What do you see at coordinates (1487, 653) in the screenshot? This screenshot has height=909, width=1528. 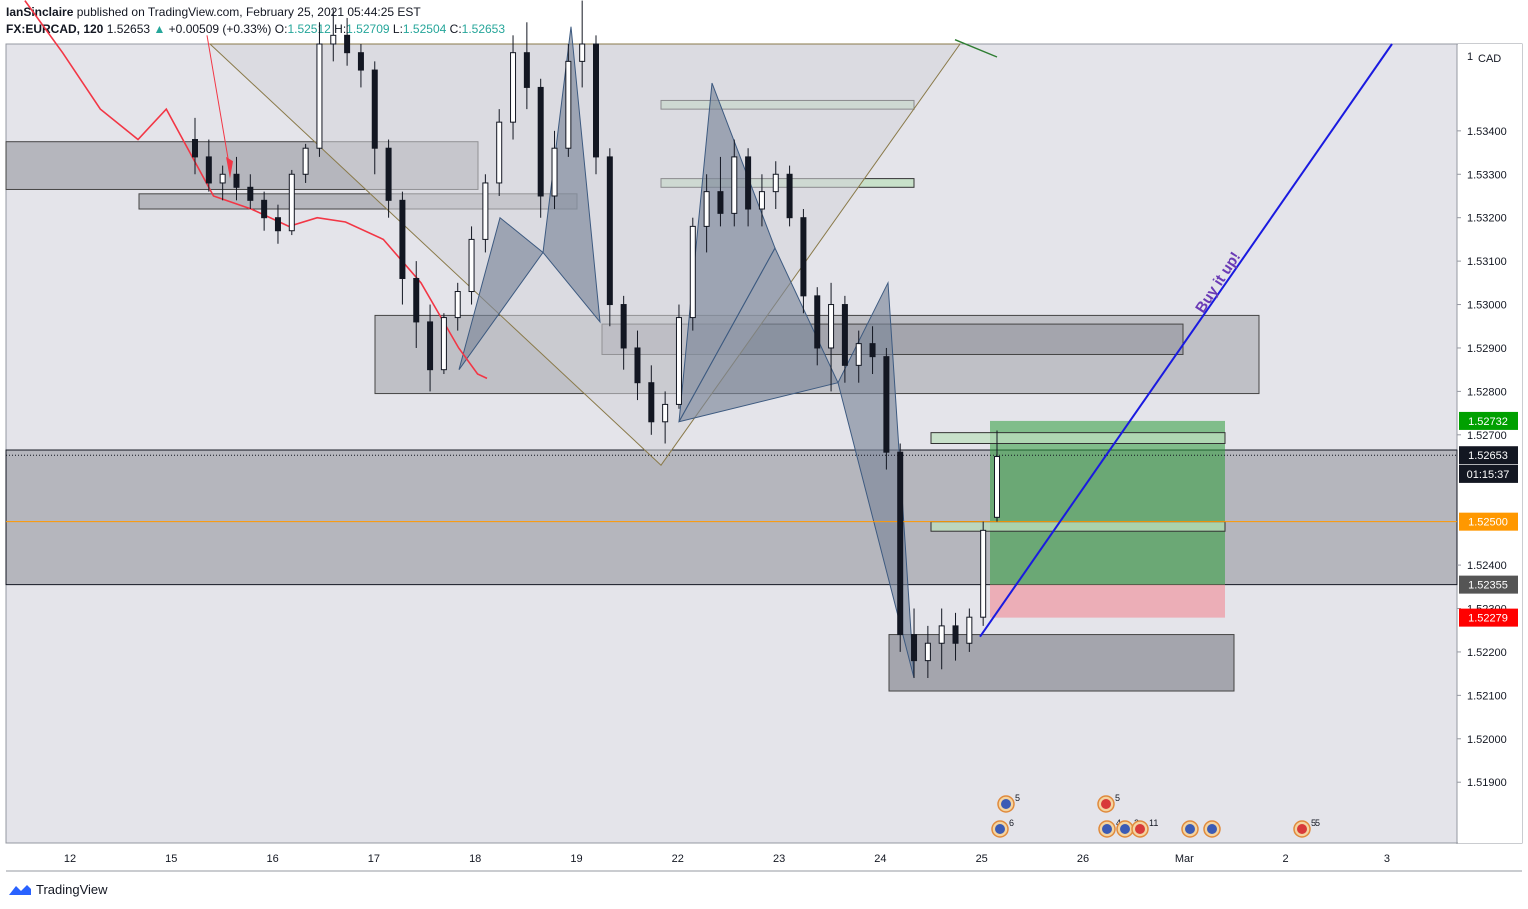 I see `price-tick-label: 1.52200` at bounding box center [1487, 653].